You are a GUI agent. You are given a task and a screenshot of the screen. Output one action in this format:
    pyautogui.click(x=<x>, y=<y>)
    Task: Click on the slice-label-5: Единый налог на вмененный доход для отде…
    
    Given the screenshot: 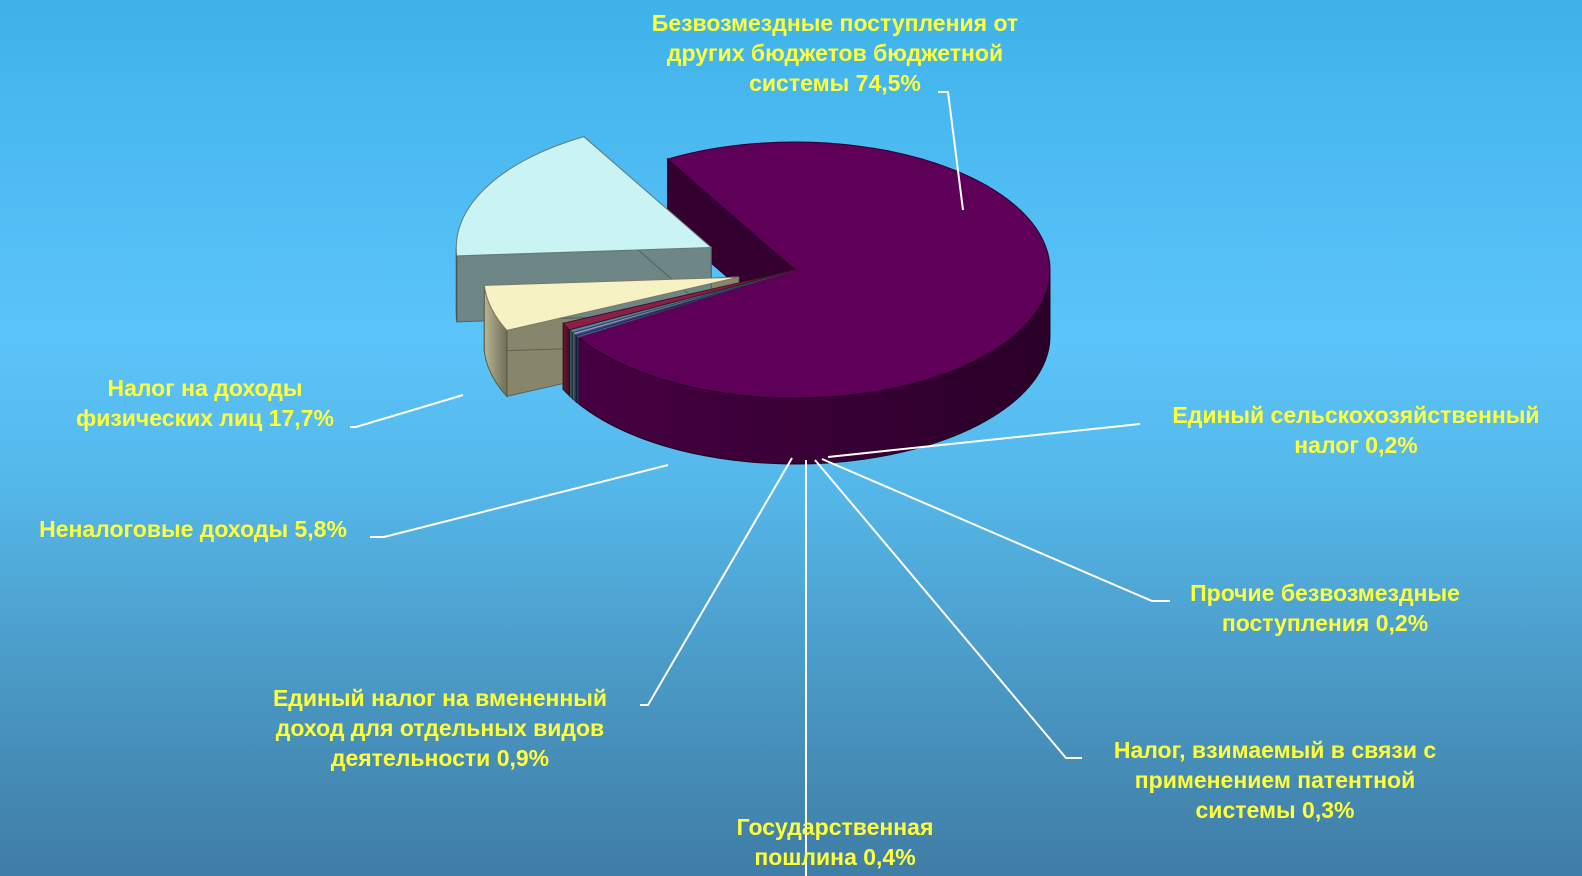 What is the action you would take?
    pyautogui.click(x=440, y=728)
    